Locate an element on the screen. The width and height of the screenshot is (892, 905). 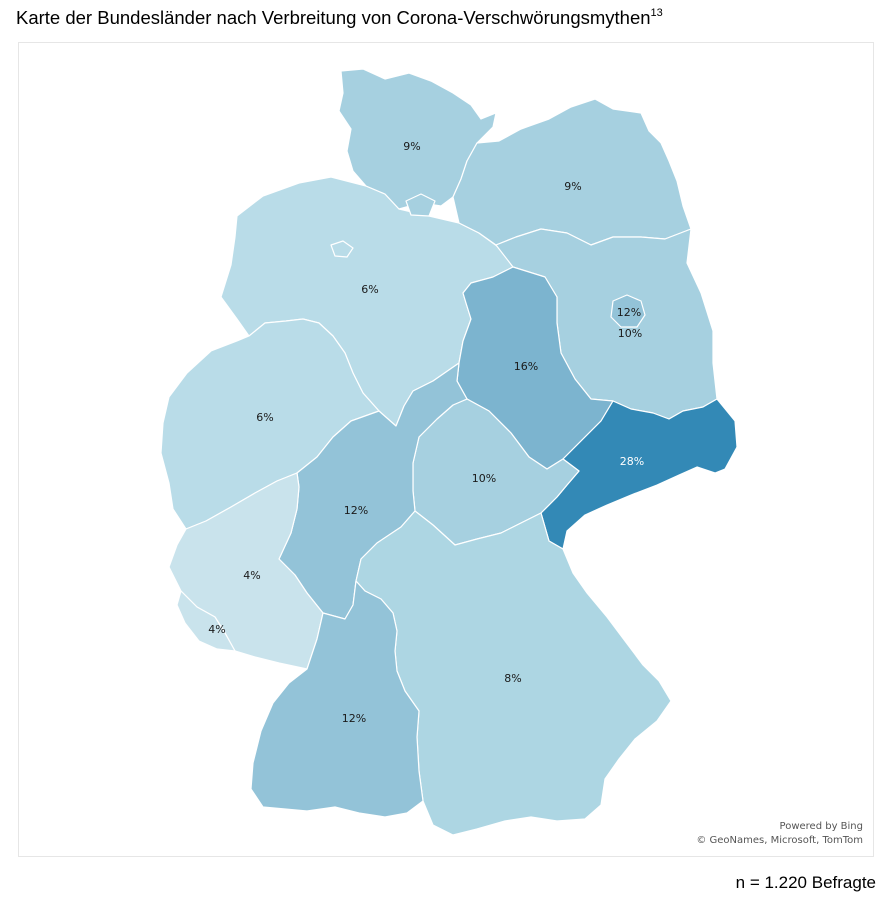
label-sachsen-anhalt: 16% is located at coordinates (526, 366).